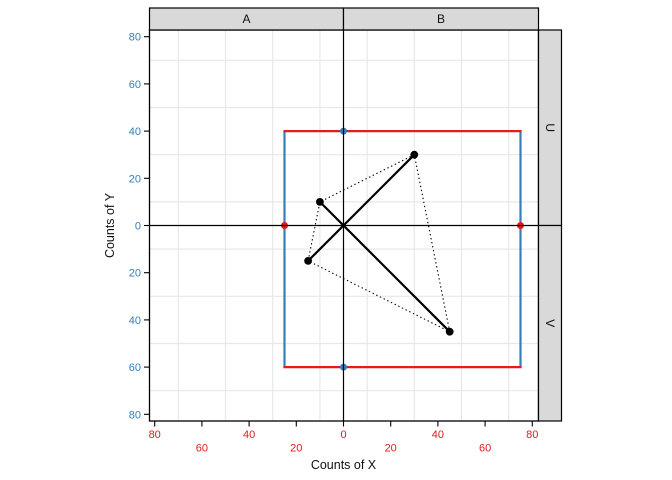  I want to click on facet-label-u: U, so click(550, 127).